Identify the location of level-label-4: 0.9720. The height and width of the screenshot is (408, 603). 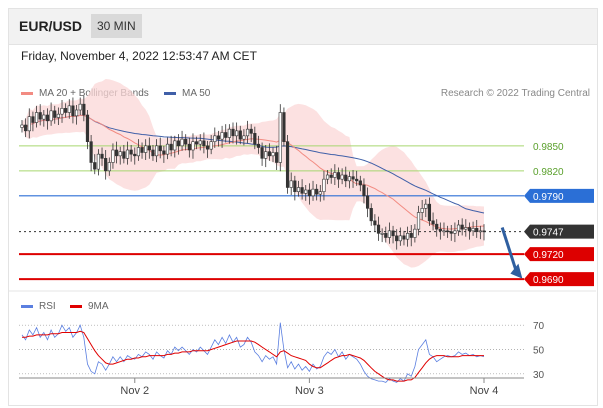
(548, 255).